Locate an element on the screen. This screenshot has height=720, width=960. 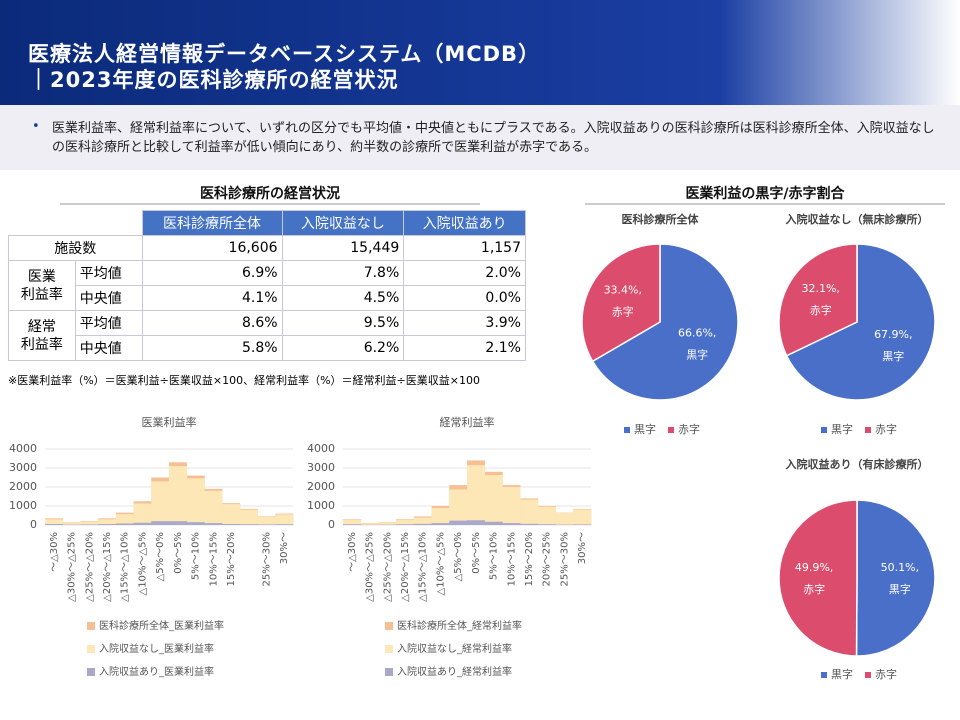
cell: 6.9% is located at coordinates (212, 273).